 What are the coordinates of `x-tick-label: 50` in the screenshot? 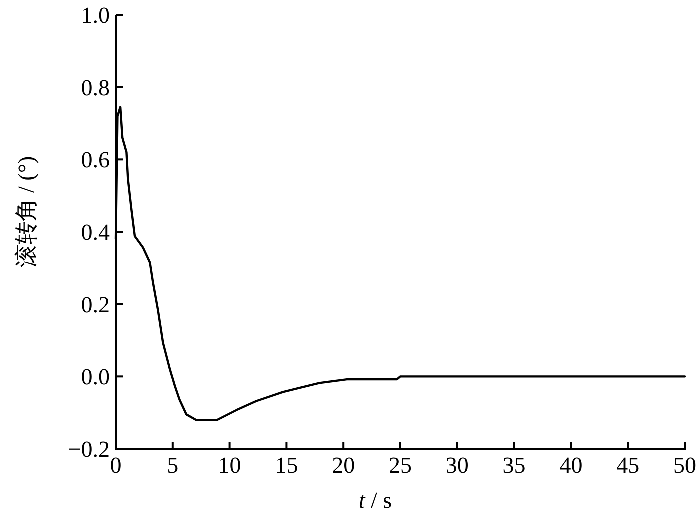 It's located at (685, 465).